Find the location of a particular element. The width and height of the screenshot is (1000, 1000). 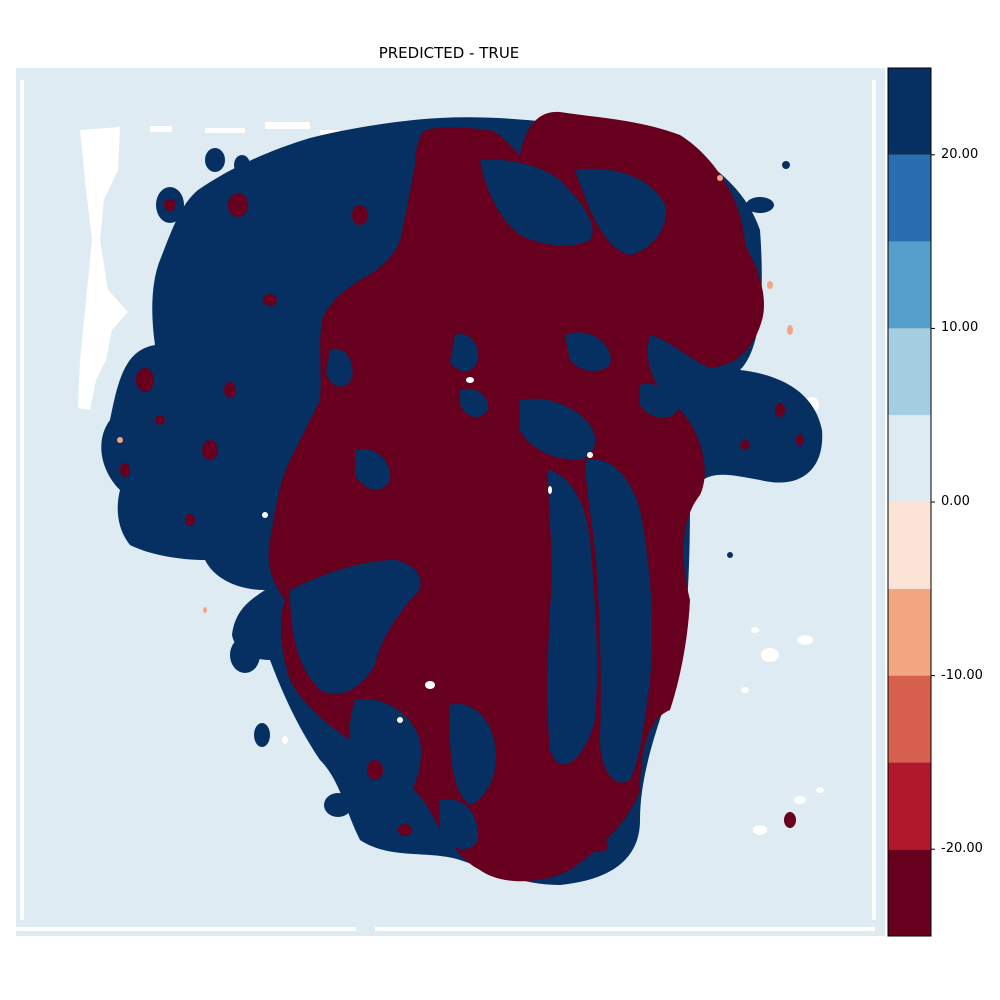

colorbar-tick-label: -10.00 is located at coordinates (962, 675).